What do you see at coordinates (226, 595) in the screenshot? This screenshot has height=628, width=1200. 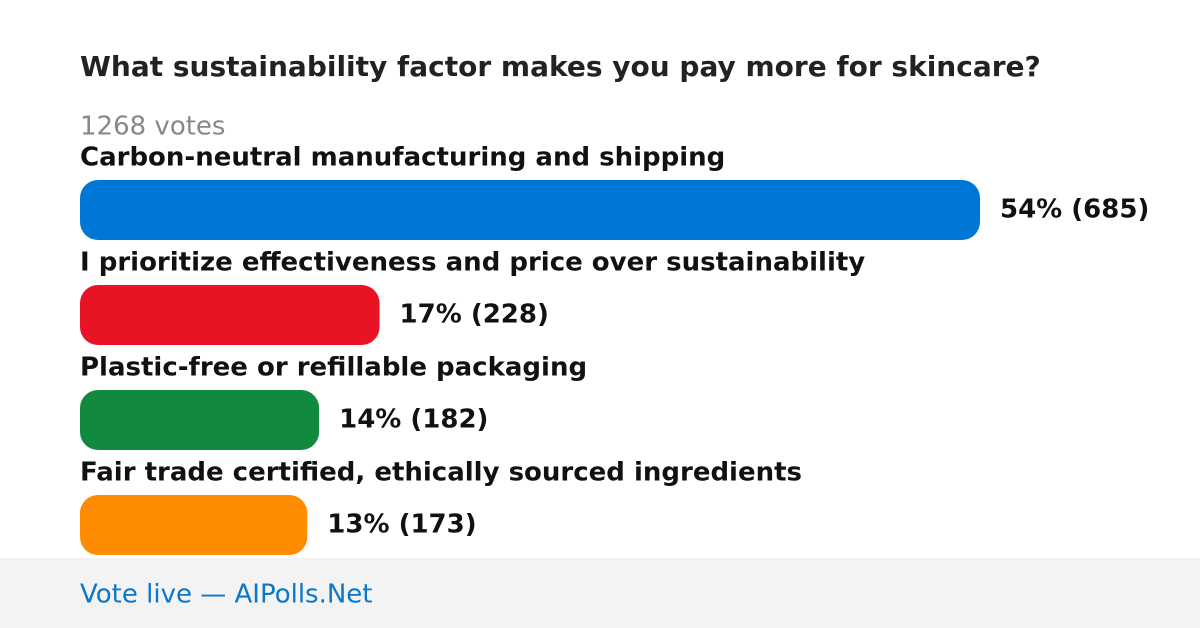 I see `footer-link: Vote live — AIPolls.Net` at bounding box center [226, 595].